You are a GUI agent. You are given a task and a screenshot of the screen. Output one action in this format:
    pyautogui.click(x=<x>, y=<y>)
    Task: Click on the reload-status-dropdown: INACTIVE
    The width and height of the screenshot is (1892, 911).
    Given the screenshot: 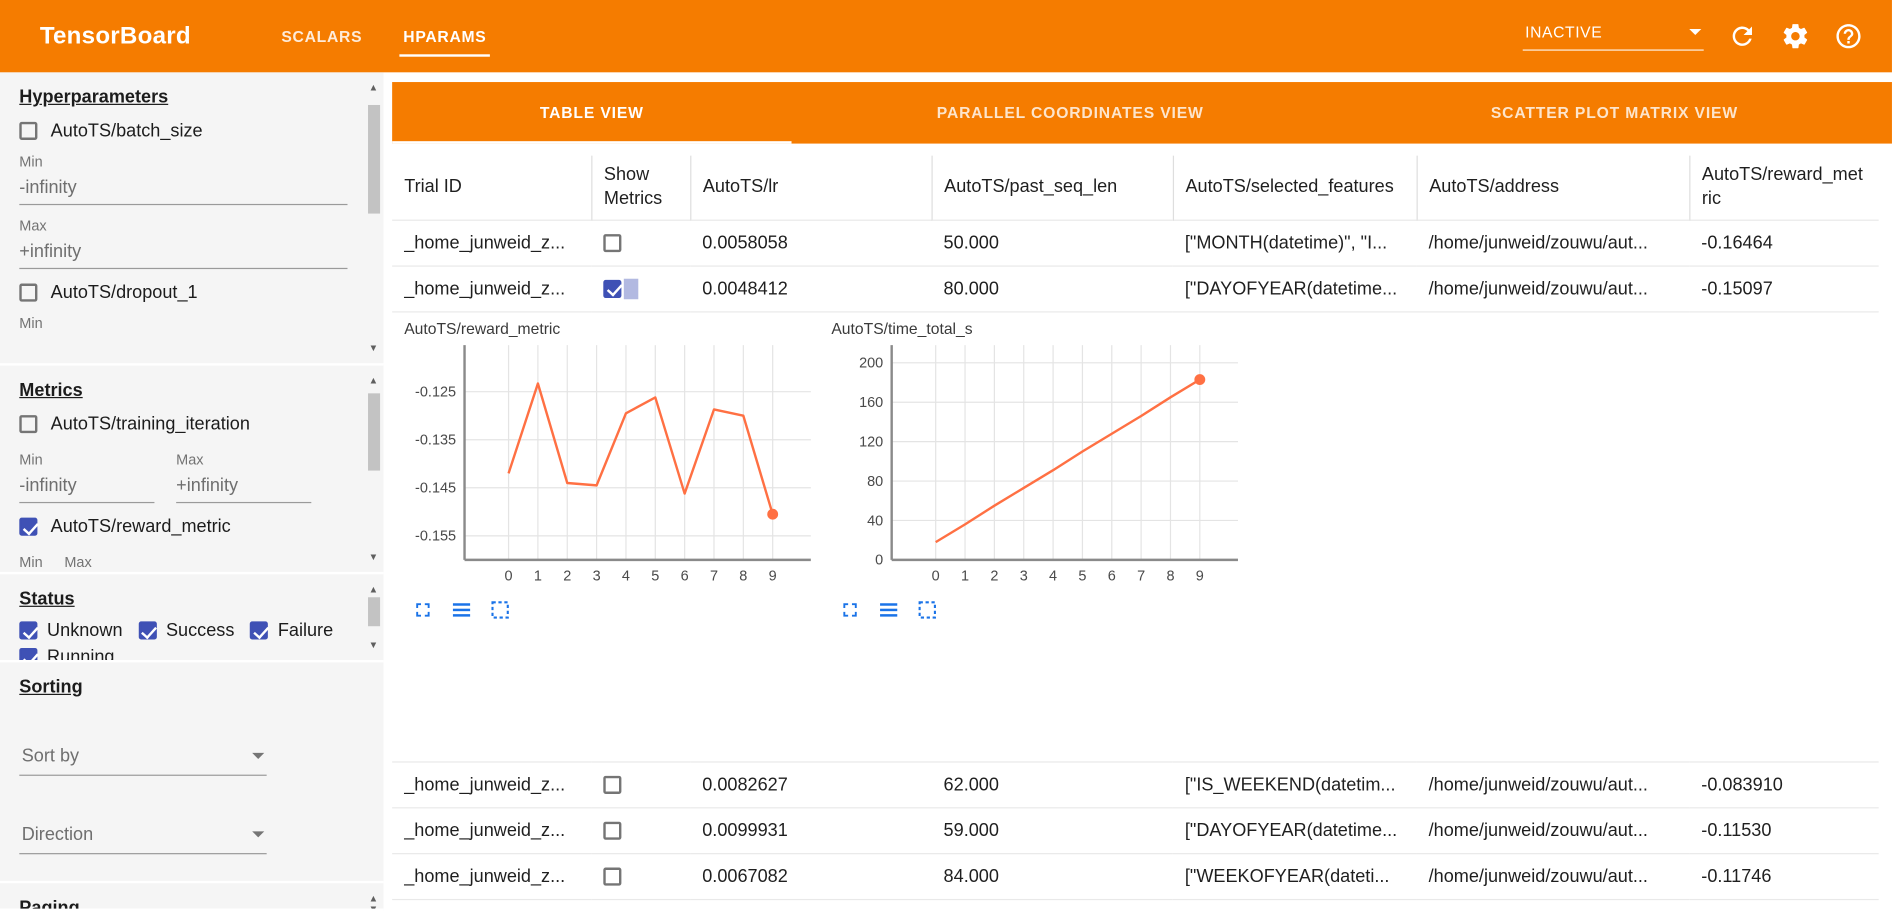 What is the action you would take?
    pyautogui.click(x=1613, y=36)
    